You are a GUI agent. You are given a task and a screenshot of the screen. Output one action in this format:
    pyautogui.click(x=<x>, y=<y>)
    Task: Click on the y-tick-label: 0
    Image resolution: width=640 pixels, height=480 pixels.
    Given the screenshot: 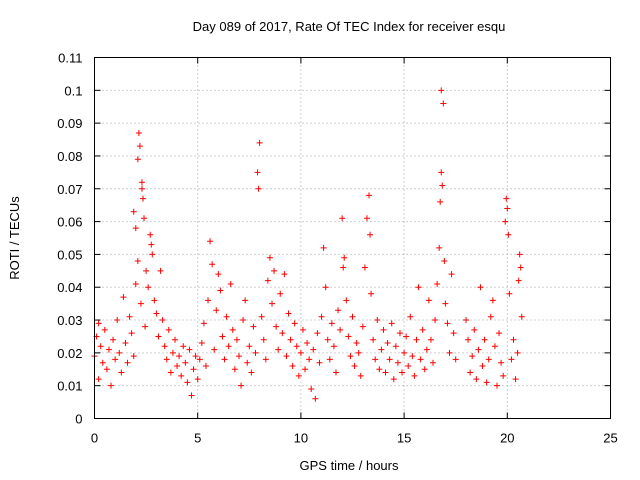 What is the action you would take?
    pyautogui.click(x=78, y=419)
    